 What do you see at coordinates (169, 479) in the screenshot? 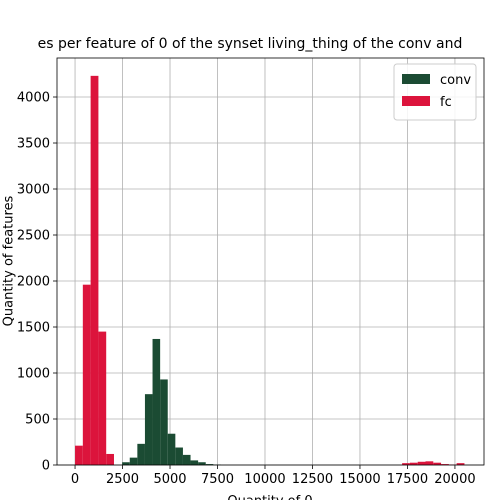
I see `x-tick-label: 5000` at bounding box center [169, 479].